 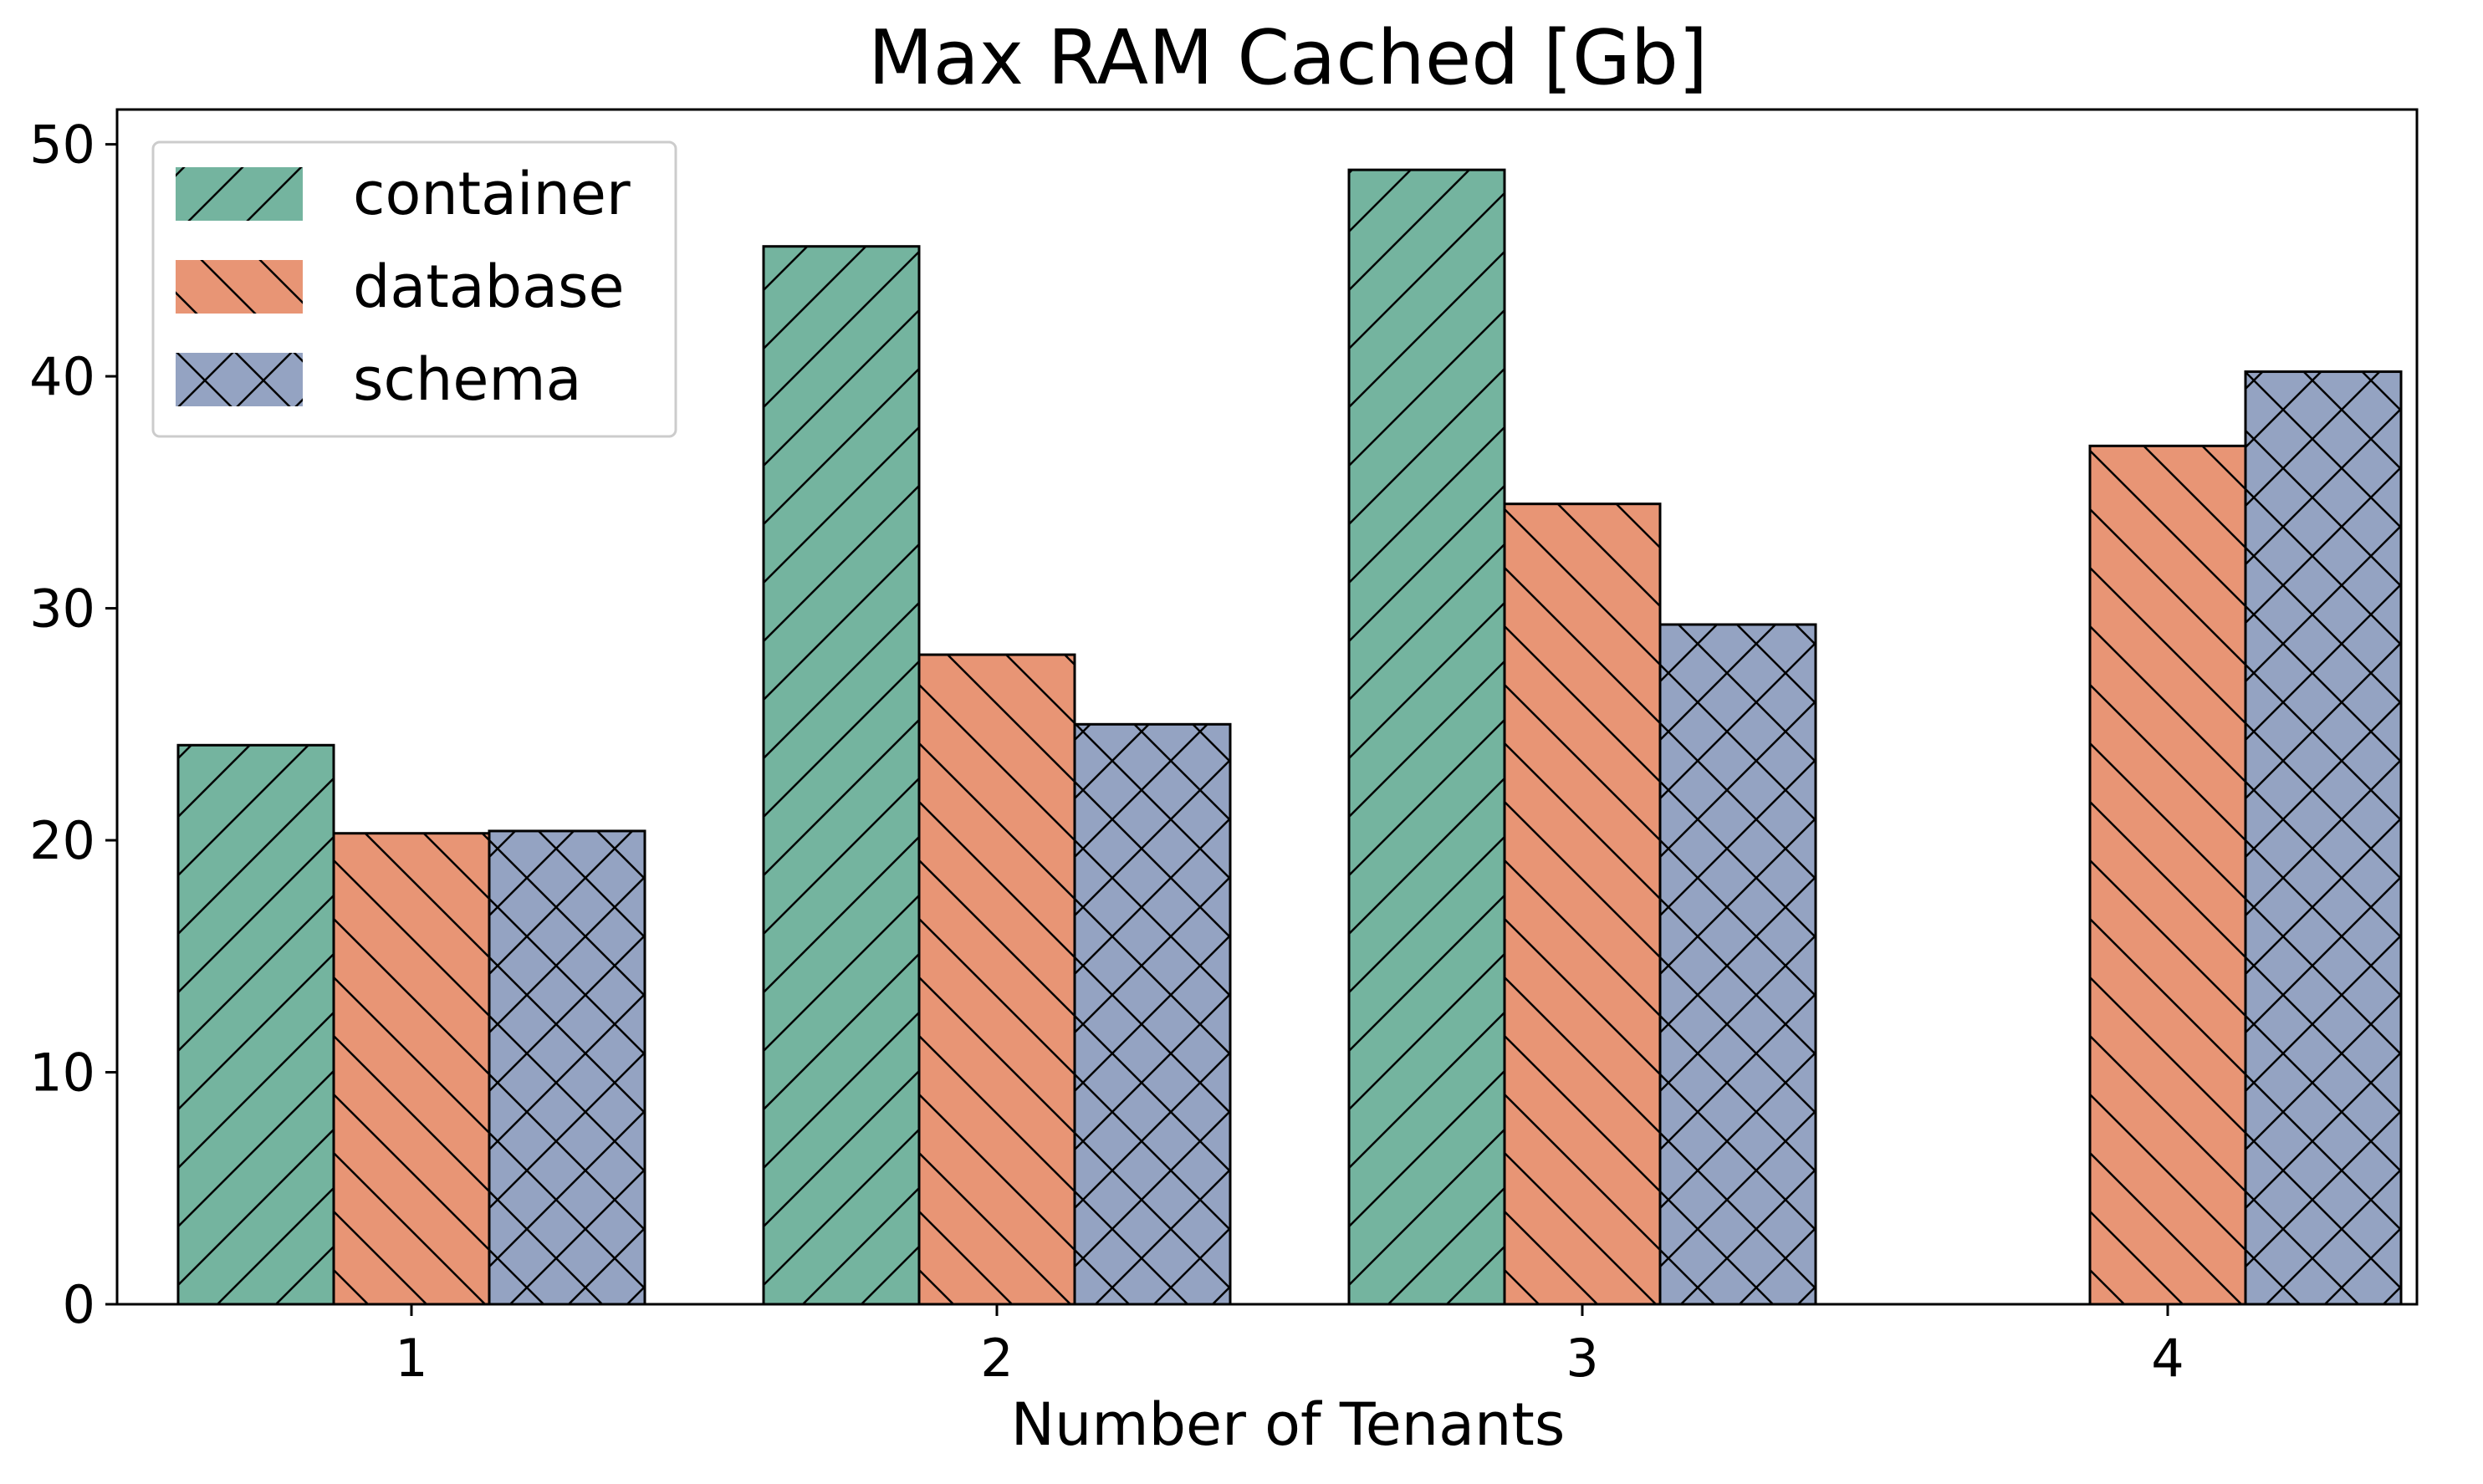 I want to click on y-tick-label: 50, so click(x=62, y=145).